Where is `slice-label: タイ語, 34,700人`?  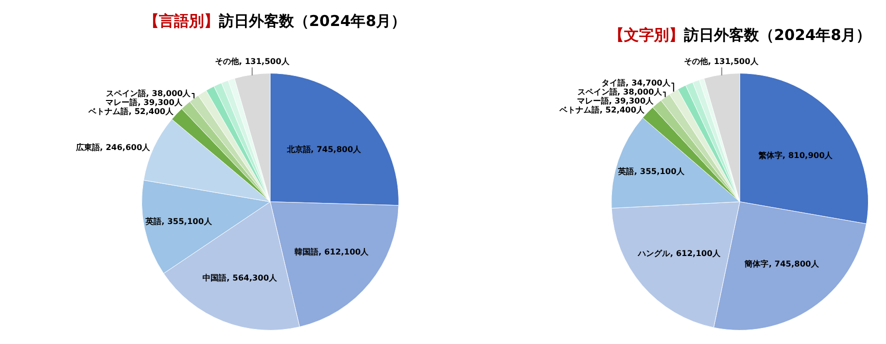 slice-label: タイ語, 34,700人 is located at coordinates (637, 83).